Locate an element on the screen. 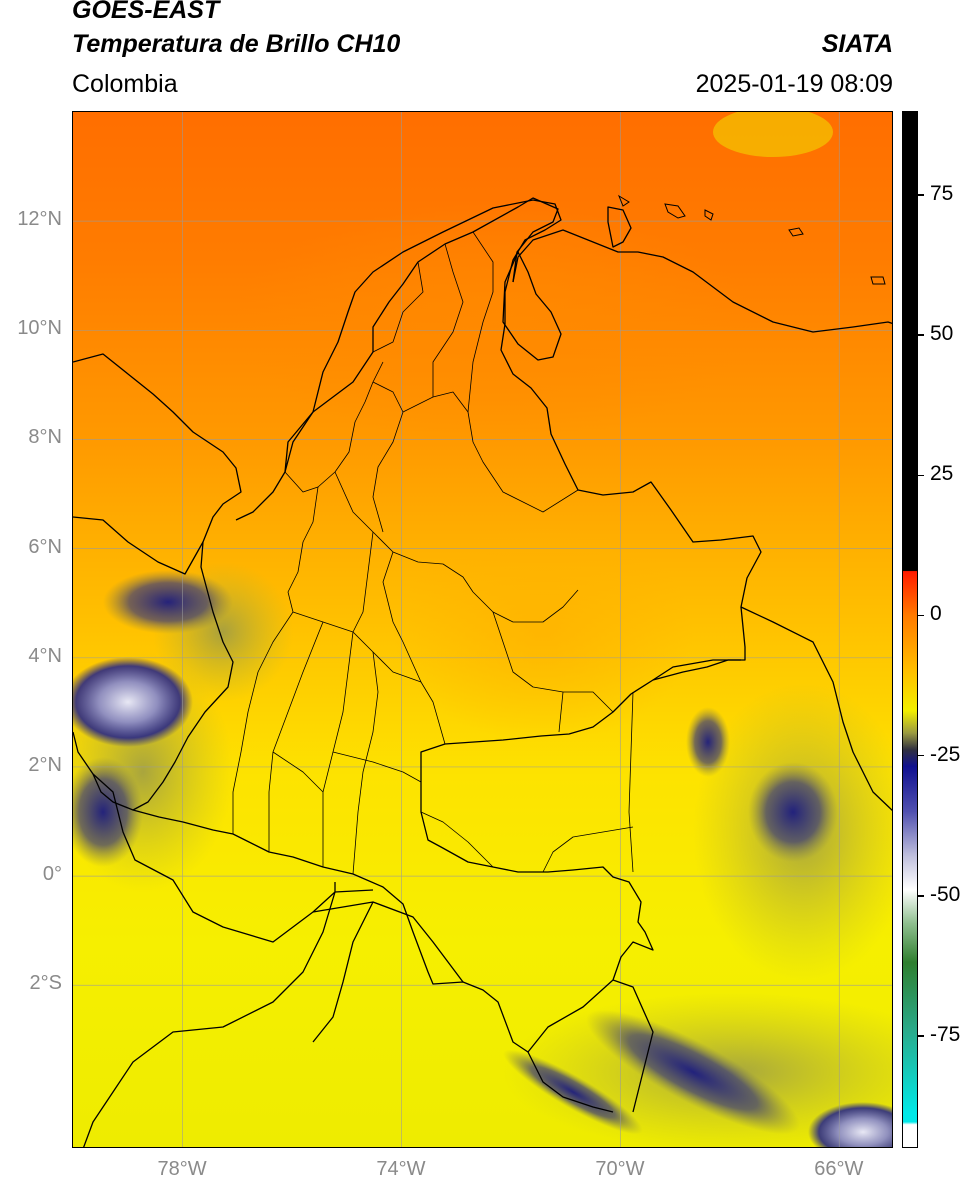 This screenshot has height=1190, width=966. product-title: Temperatura de Brillo CH10 is located at coordinates (236, 44).